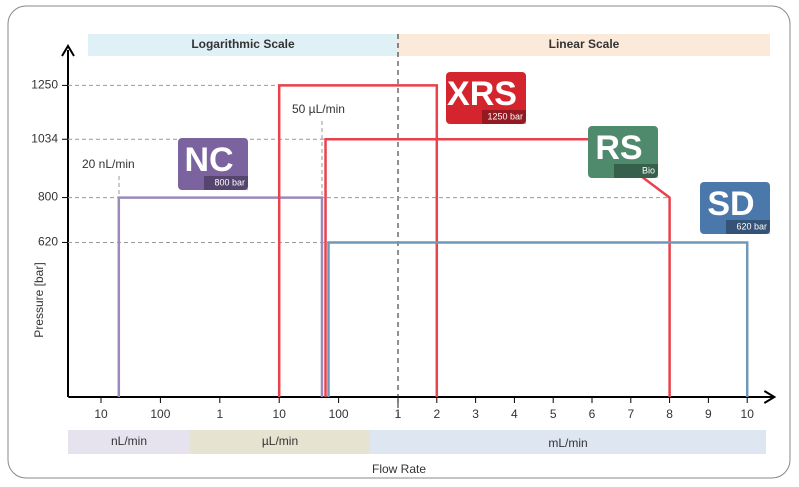 The width and height of the screenshot is (799, 487). I want to click on log-band, so click(243, 45).